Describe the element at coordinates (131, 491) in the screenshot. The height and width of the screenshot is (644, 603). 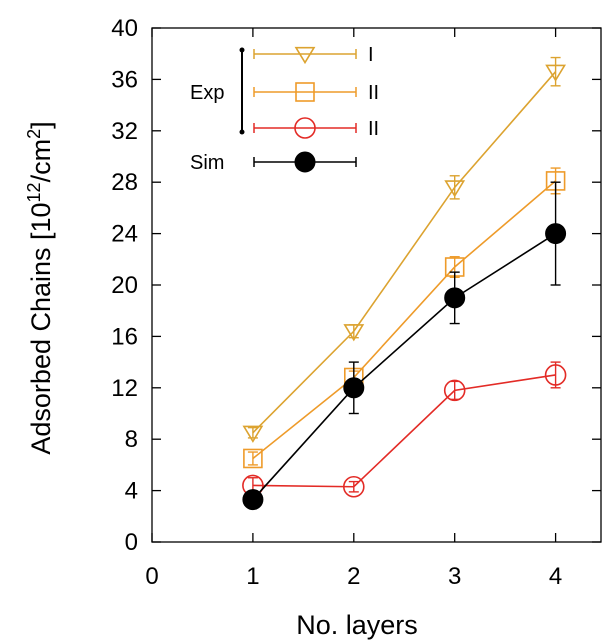
I see `y-tick-label: 4` at that location.